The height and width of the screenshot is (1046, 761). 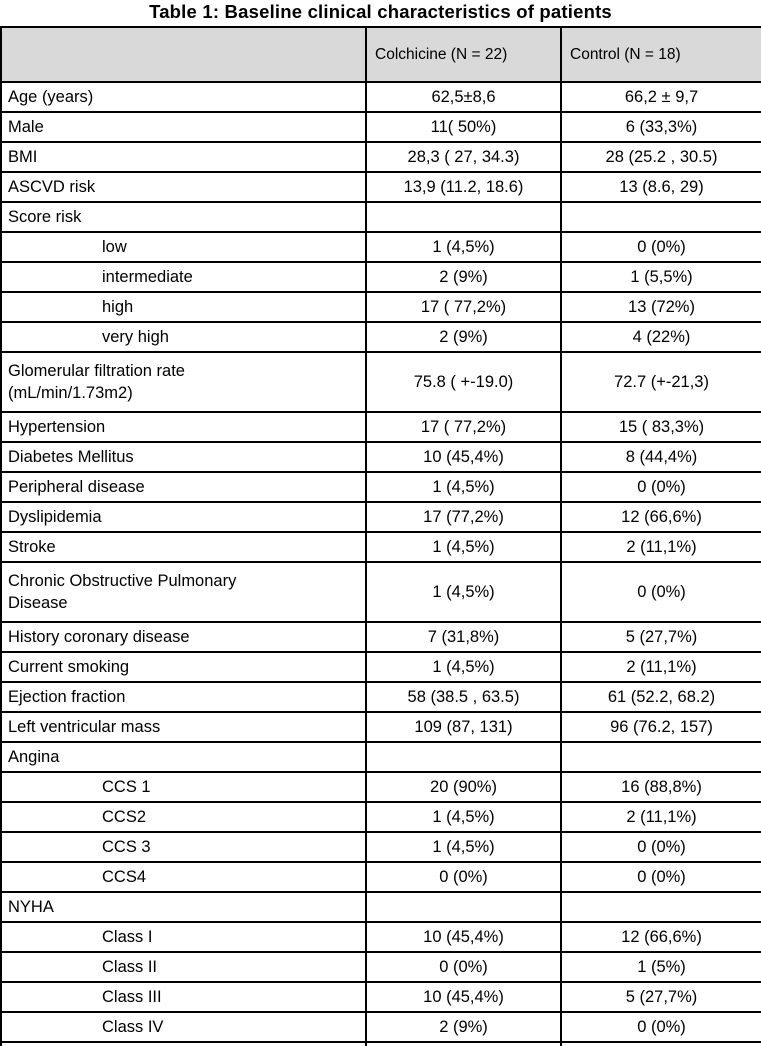 What do you see at coordinates (183, 307) in the screenshot?
I see `row-label-indented: high` at bounding box center [183, 307].